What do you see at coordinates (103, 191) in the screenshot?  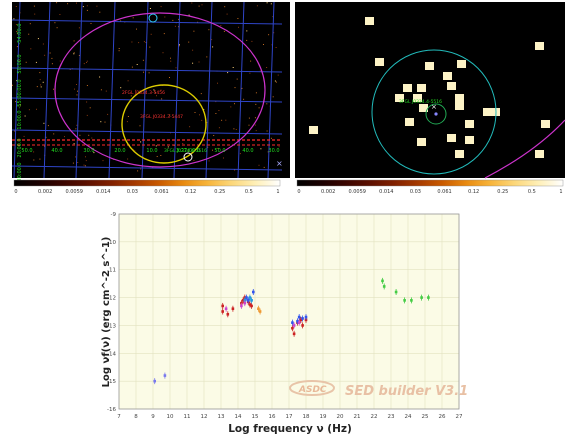 I see `colorbar-tick-label: 0.014` at bounding box center [103, 191].